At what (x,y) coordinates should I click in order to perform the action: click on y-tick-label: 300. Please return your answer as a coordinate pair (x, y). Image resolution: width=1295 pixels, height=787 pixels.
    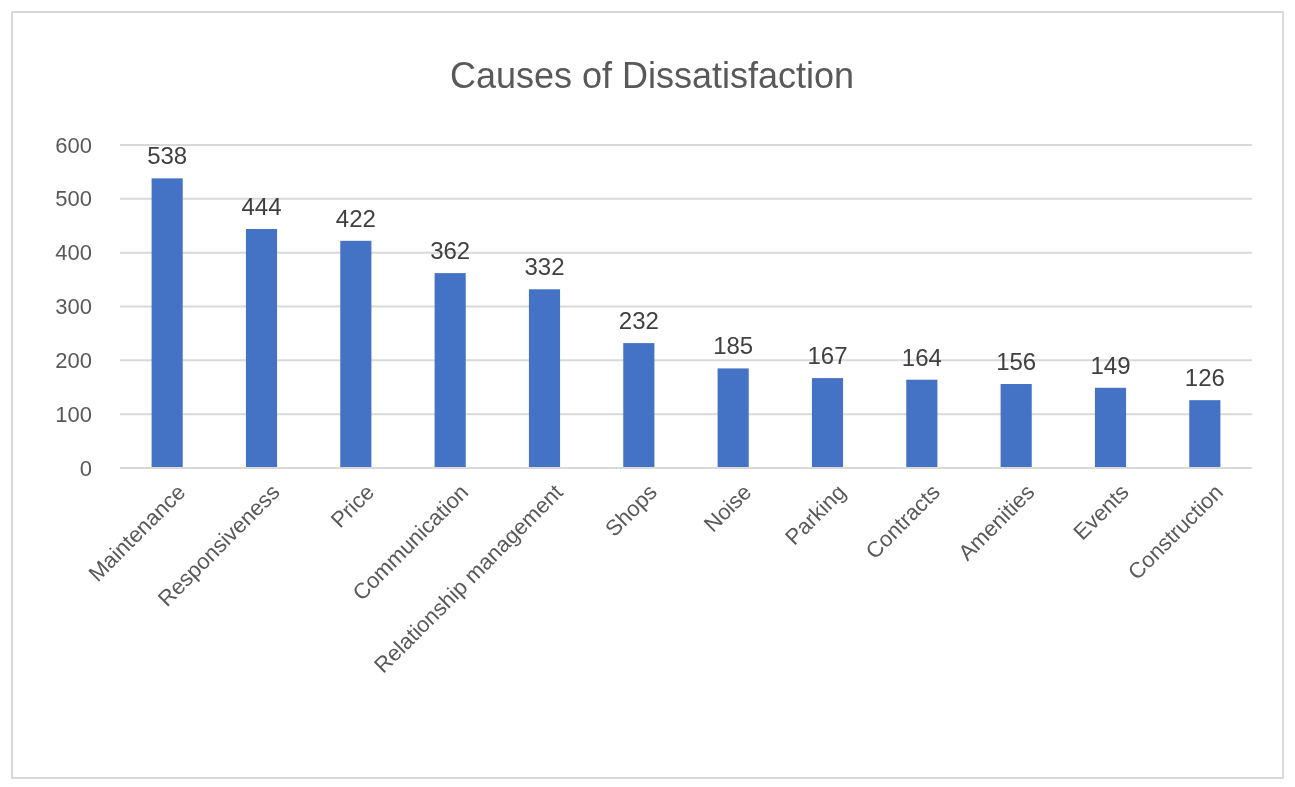
    Looking at the image, I should click on (73, 307).